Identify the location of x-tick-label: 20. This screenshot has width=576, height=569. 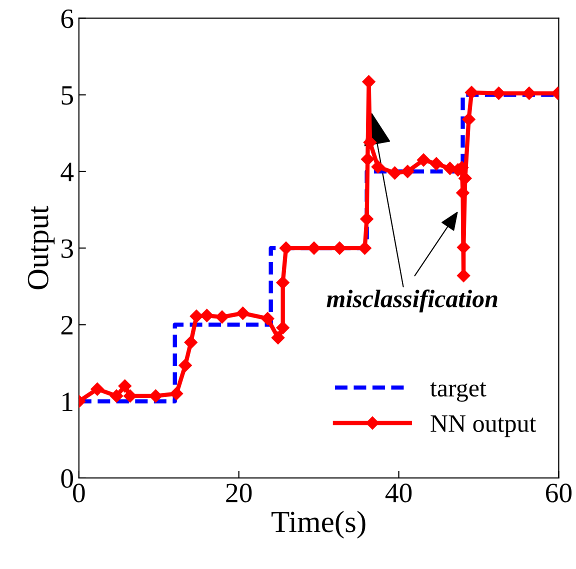
(239, 493).